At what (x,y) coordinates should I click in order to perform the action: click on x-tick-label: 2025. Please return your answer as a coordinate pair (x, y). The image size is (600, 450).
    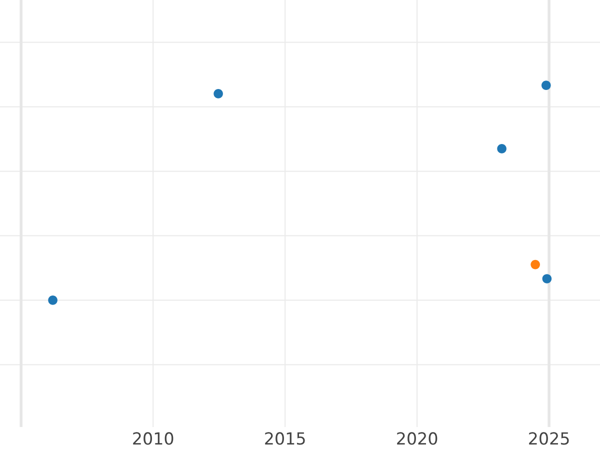
    Looking at the image, I should click on (549, 438).